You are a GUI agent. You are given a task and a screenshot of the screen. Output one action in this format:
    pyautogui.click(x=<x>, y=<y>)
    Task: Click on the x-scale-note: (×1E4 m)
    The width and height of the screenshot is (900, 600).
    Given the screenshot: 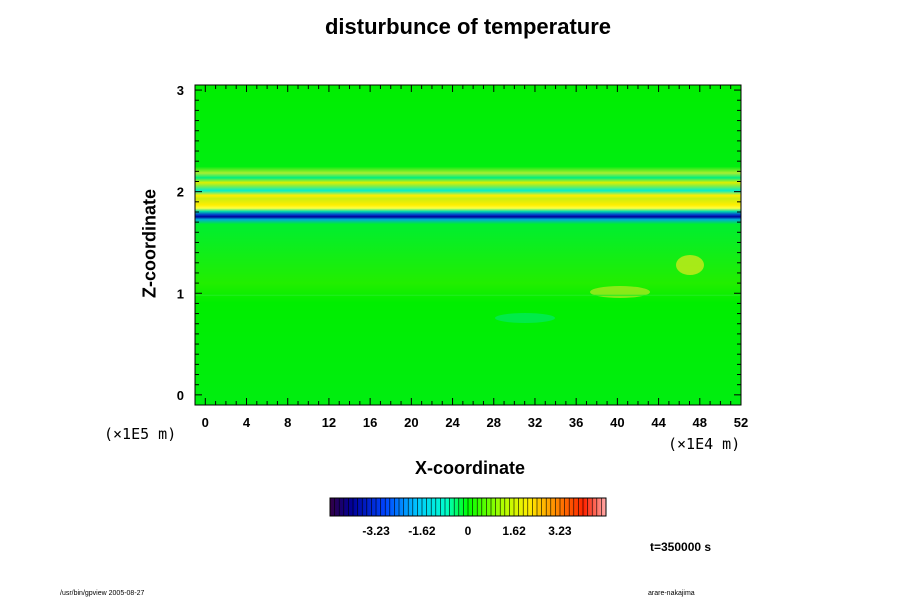 What is the action you would take?
    pyautogui.click(x=704, y=444)
    